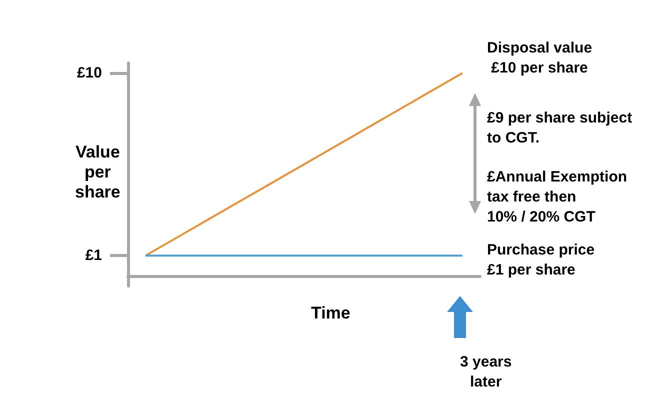  What do you see at coordinates (93, 255) in the screenshot?
I see `y-tick-label: £1` at bounding box center [93, 255].